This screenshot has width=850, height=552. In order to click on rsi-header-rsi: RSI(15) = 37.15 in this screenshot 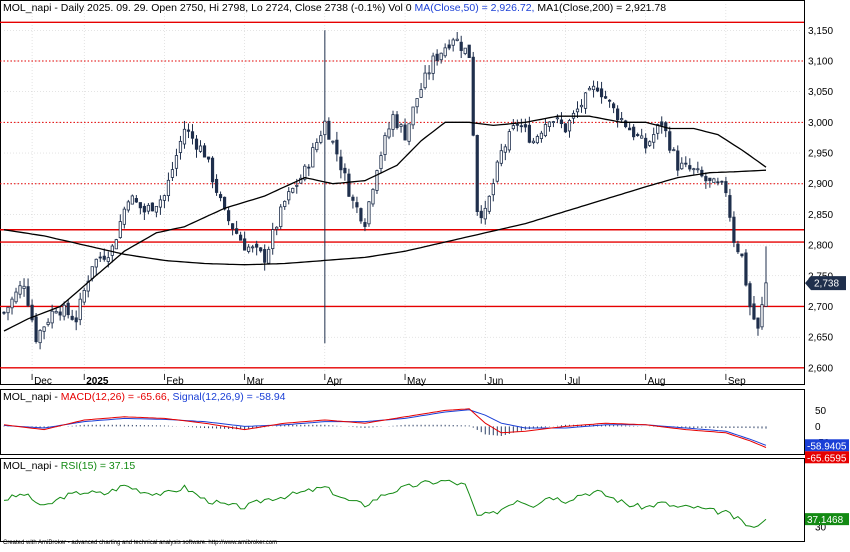, I will do `click(98, 466)`.